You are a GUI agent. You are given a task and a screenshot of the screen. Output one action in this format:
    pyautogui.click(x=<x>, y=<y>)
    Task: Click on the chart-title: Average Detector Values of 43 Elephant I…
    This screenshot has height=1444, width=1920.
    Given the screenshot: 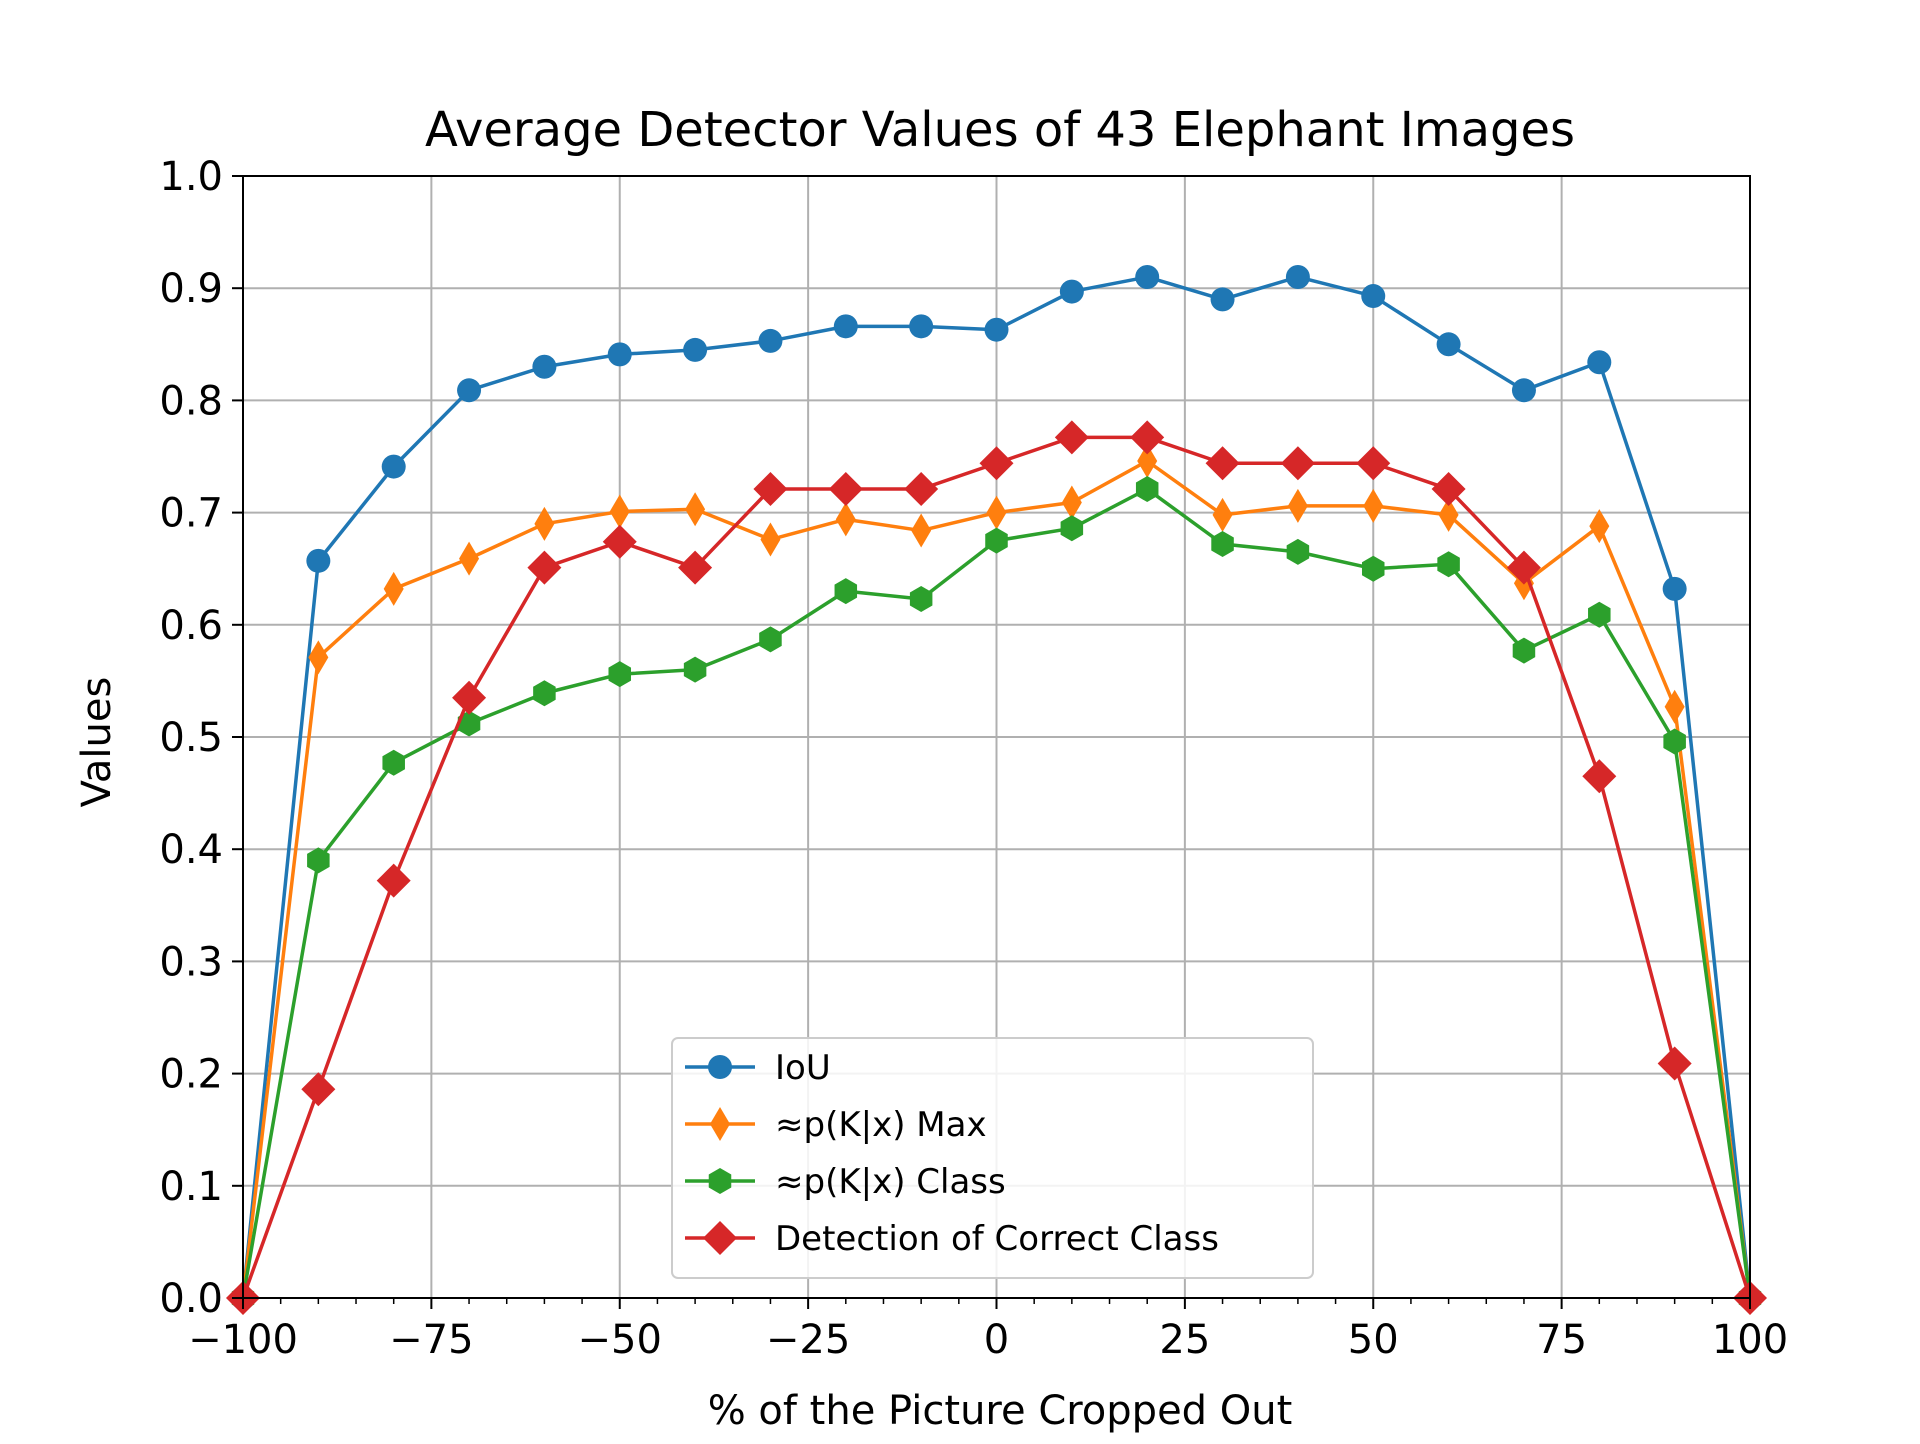 What is the action you would take?
    pyautogui.click(x=1000, y=130)
    